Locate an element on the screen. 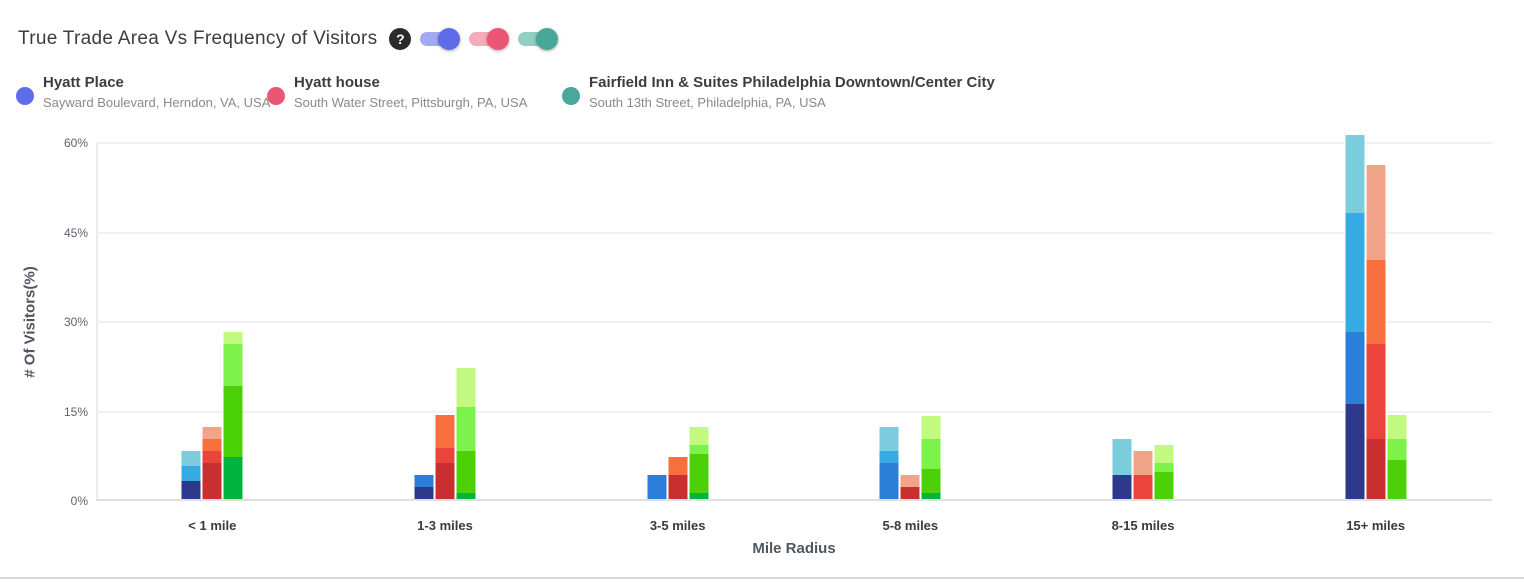  hotel-toggle-hyatt-house is located at coordinates (489, 39).